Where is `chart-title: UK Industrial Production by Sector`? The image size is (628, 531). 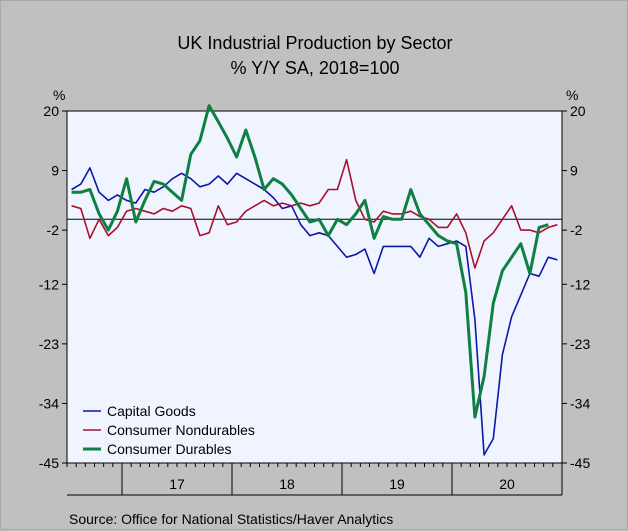 chart-title: UK Industrial Production by Sector is located at coordinates (314, 43).